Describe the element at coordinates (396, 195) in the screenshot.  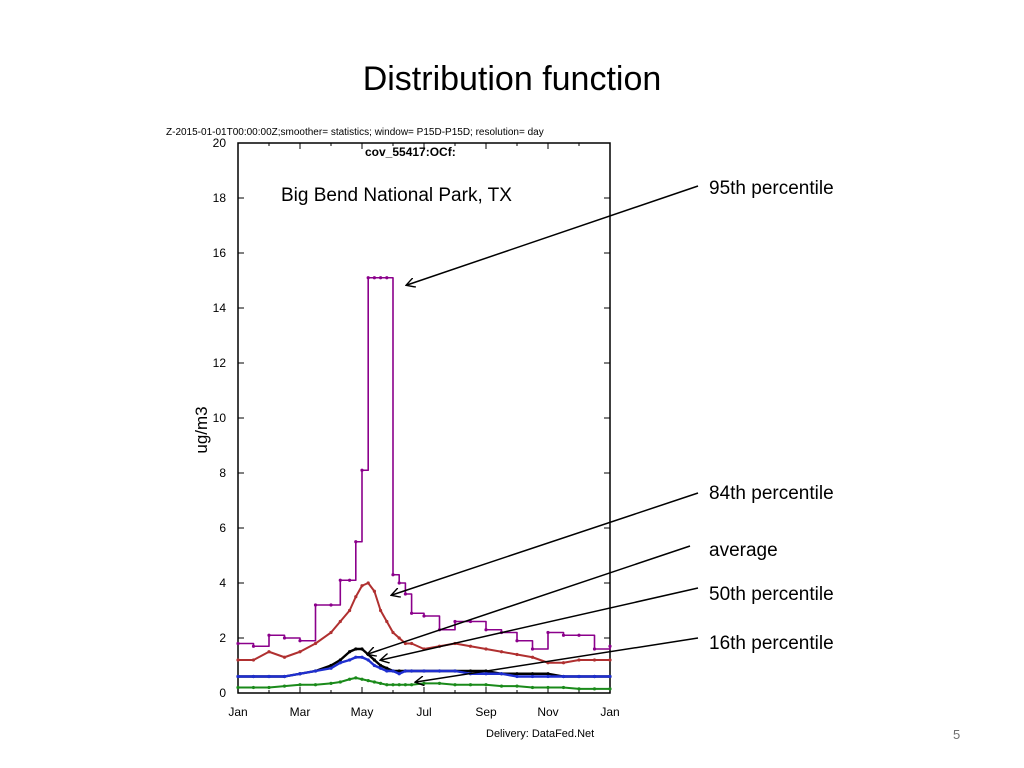
I see `chart-subtitle: Big Bend National Park, TX` at that location.